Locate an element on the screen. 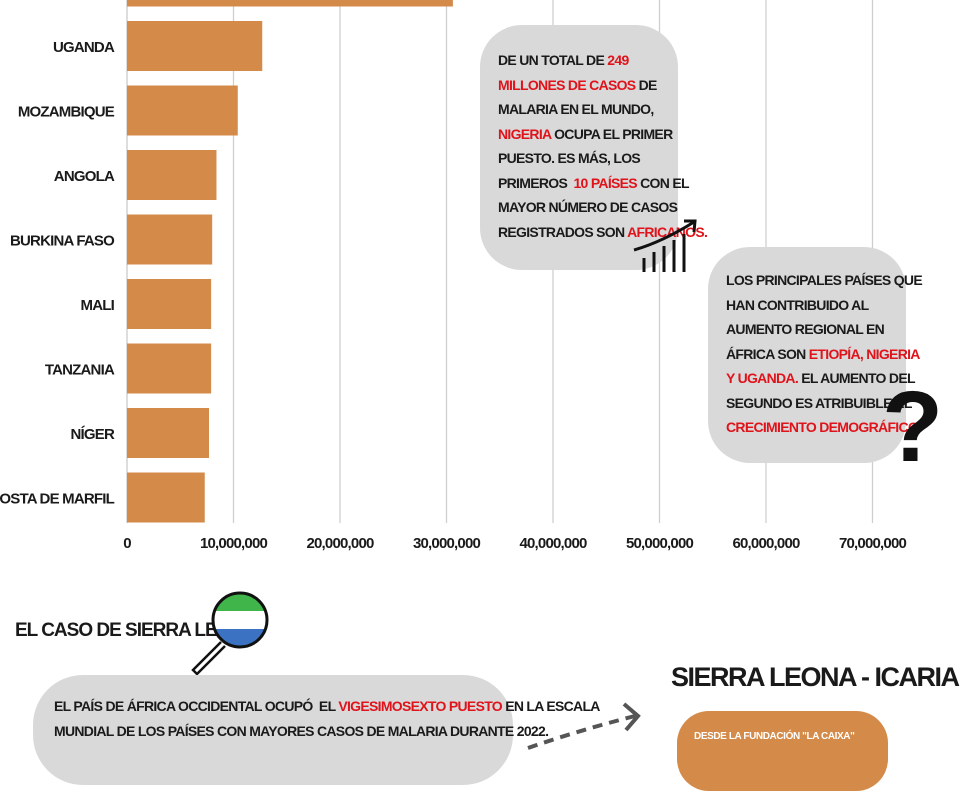  text-line: CRECIMIENTO DEMOGRÁFICO. is located at coordinates (824, 427).